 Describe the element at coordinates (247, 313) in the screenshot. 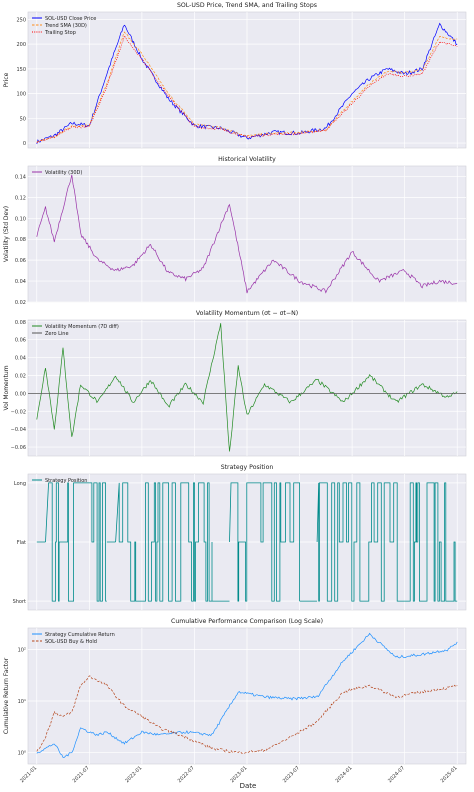

I see `panel-title: Volatility Momentum (σt − σt−N)` at that location.